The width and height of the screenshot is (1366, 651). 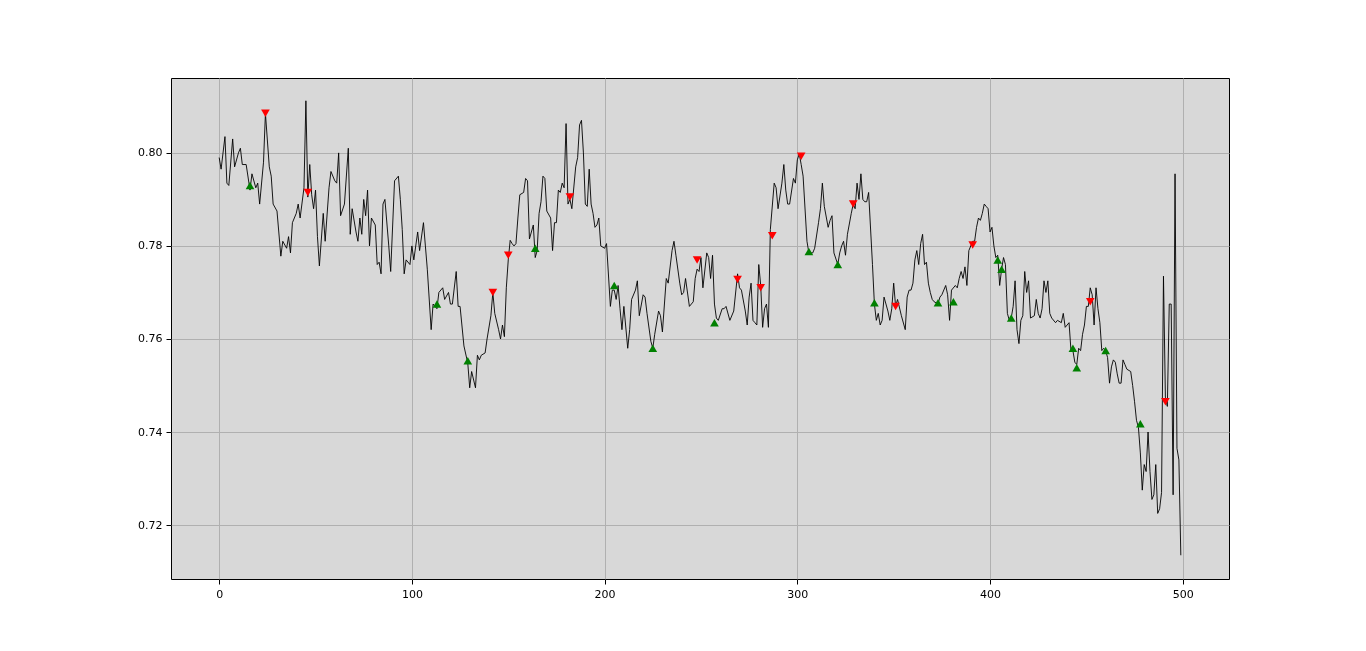 I want to click on x-tick-label: 500, so click(x=1183, y=594).